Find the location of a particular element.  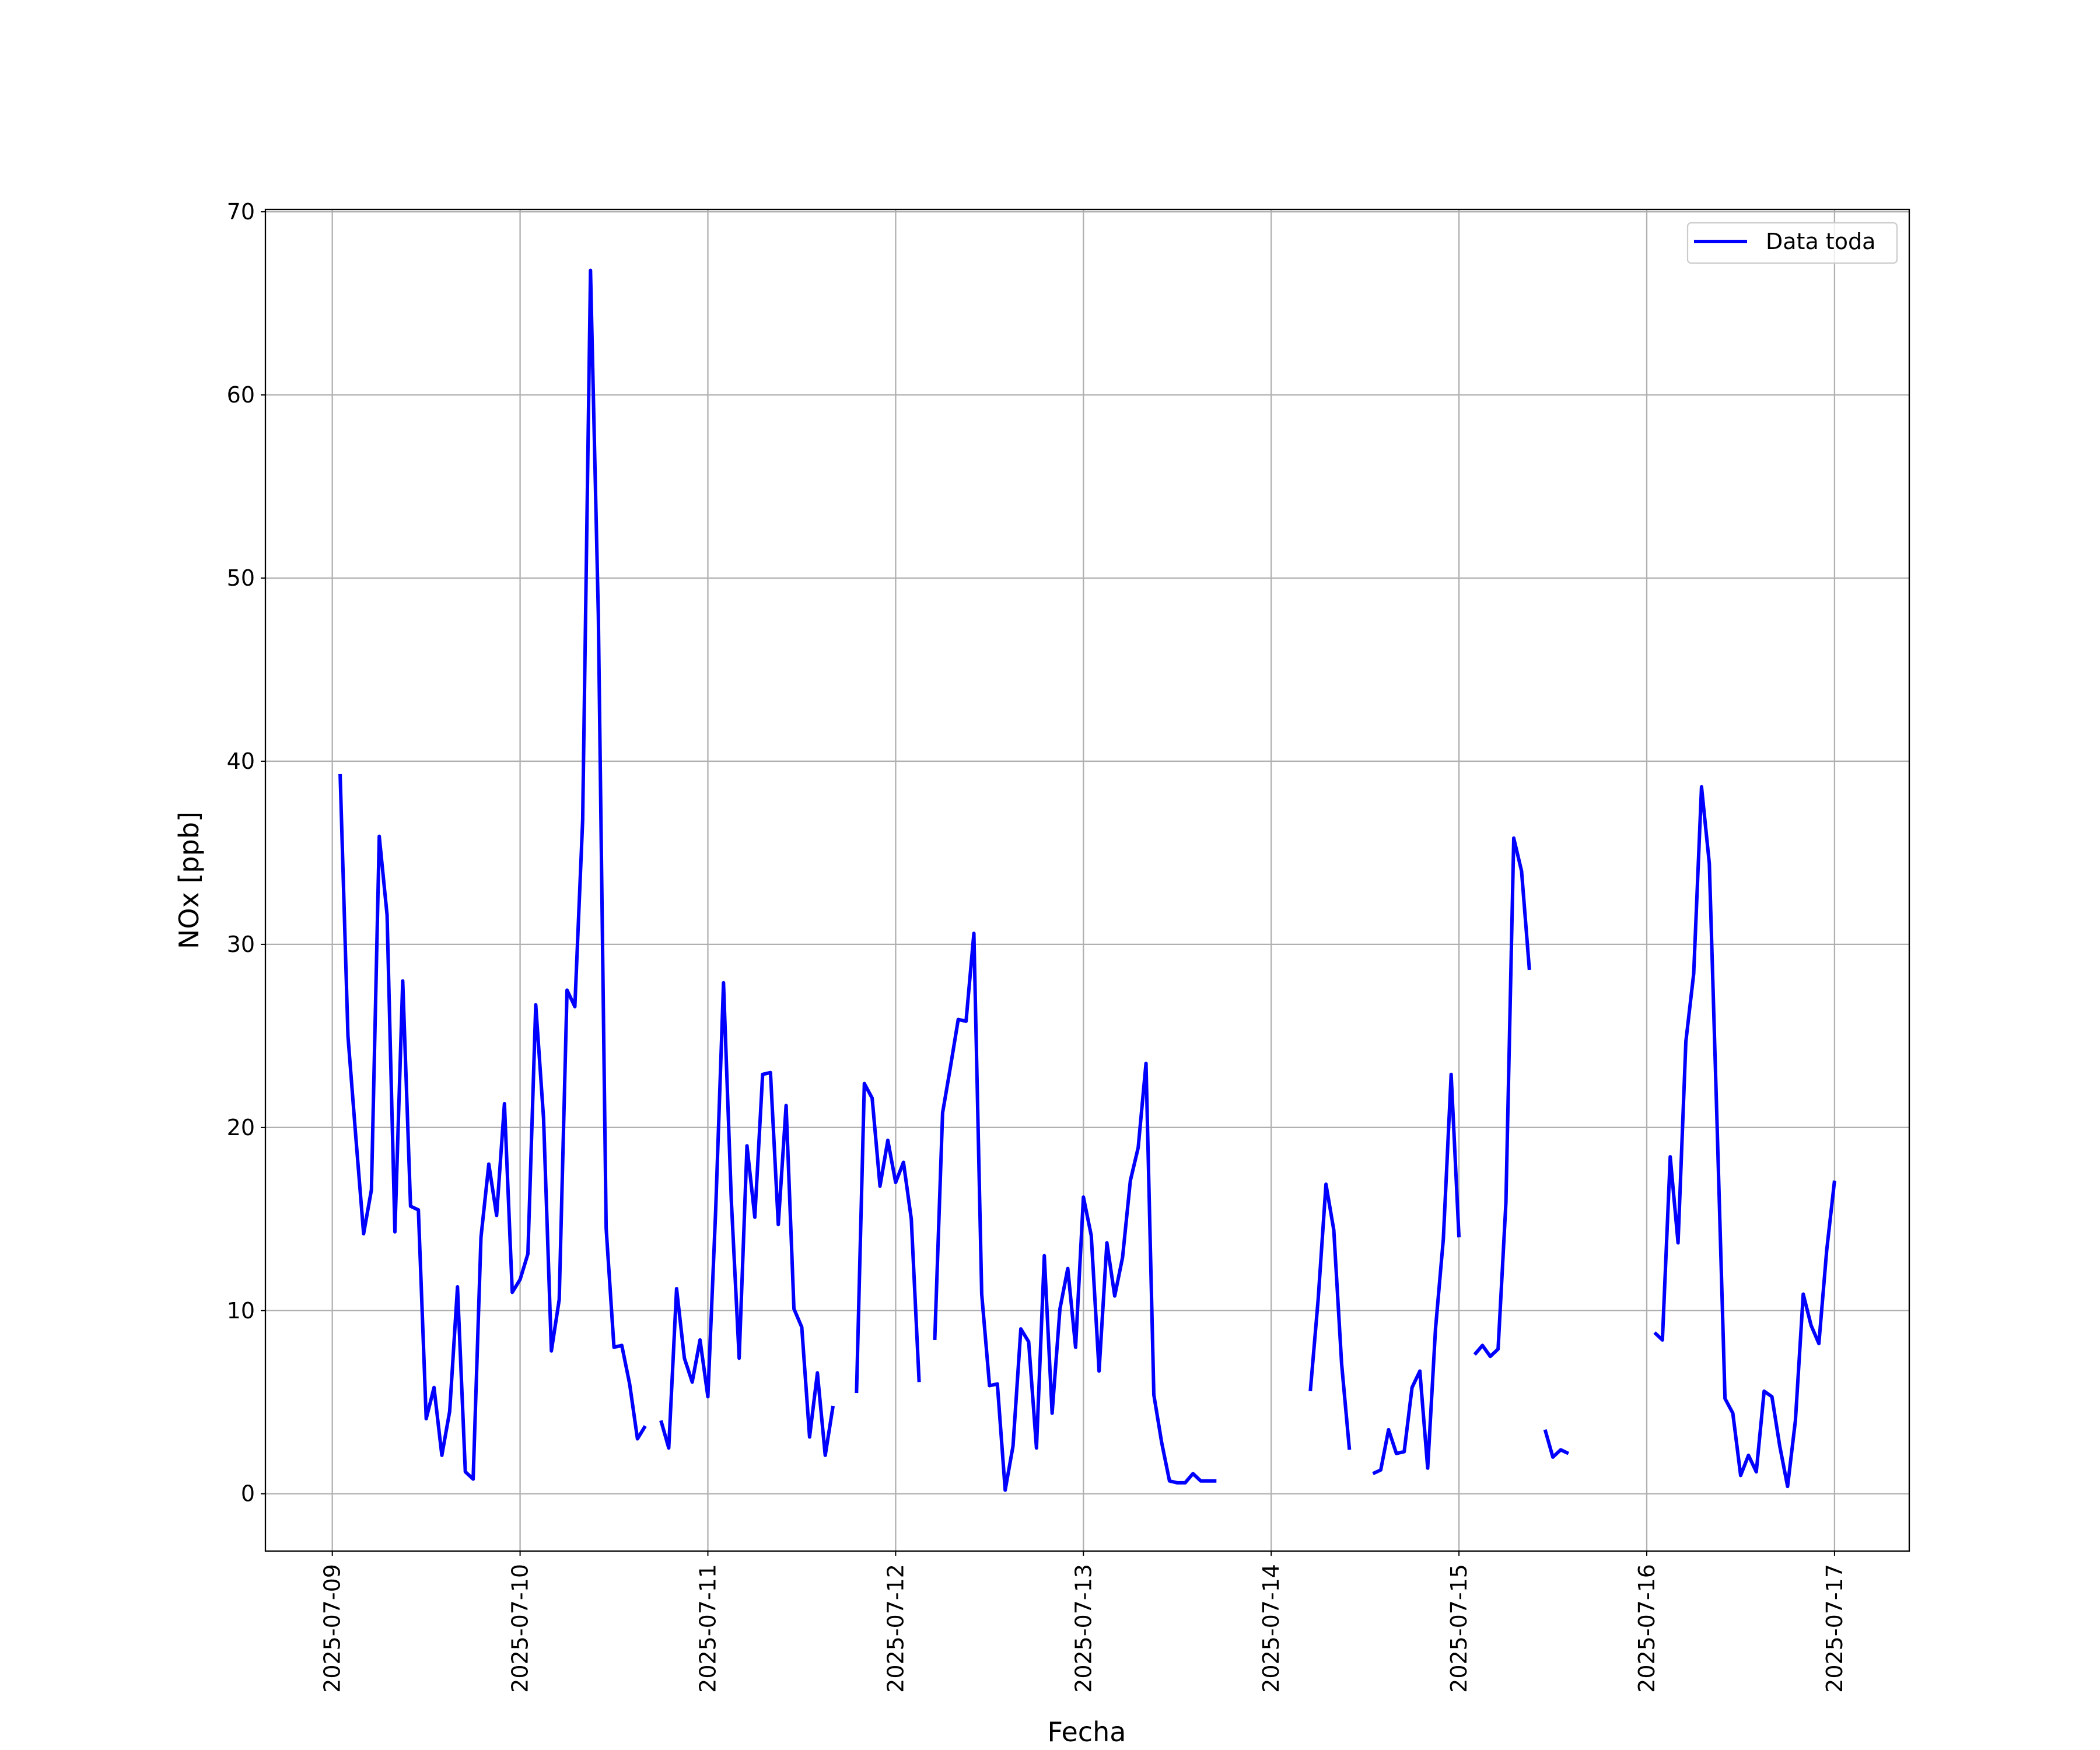

y-tick-label: 20 is located at coordinates (241, 1127).